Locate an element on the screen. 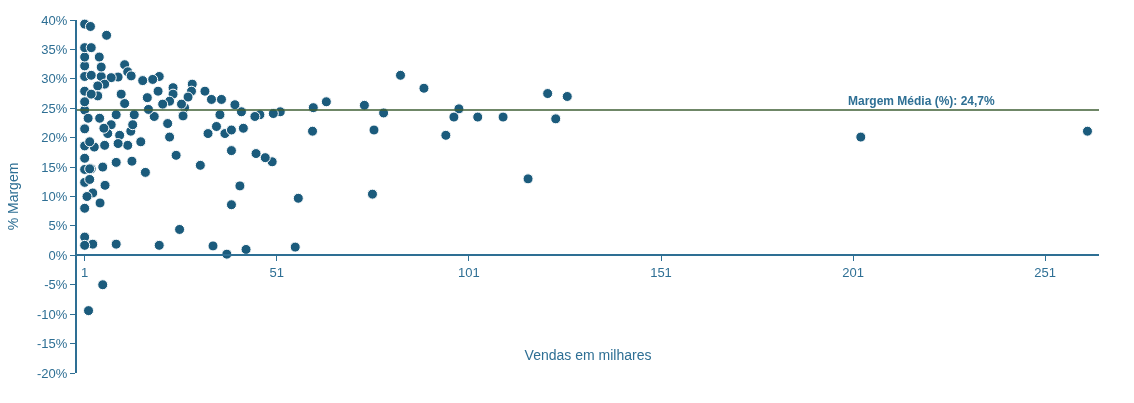  y-tick-label: 10% is located at coordinates (54, 197).